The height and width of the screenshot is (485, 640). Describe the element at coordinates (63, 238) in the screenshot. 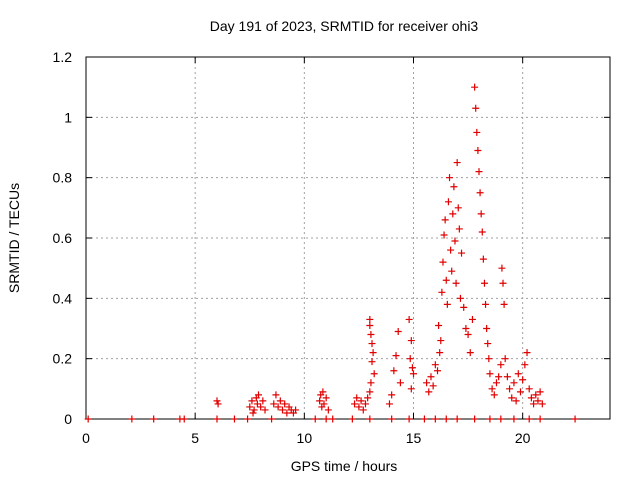

I see `y-tick-label: 0.6` at that location.